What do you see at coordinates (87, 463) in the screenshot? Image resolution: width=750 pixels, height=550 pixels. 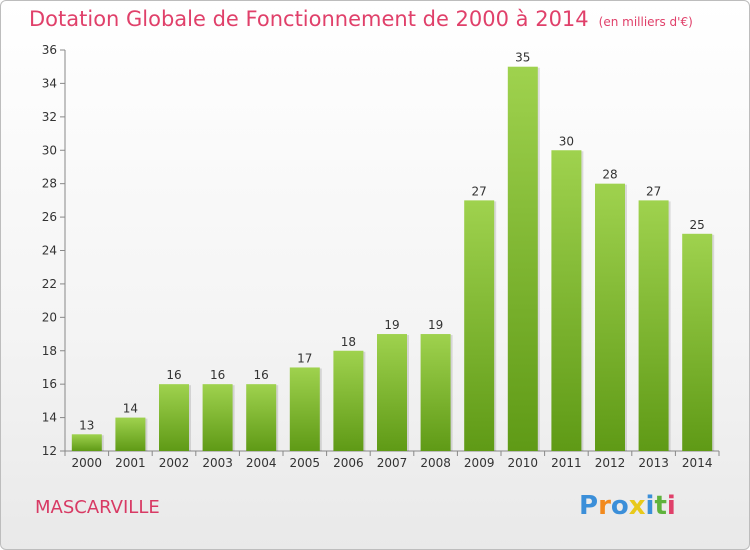 I see `x-tick-label: 2000` at bounding box center [87, 463].